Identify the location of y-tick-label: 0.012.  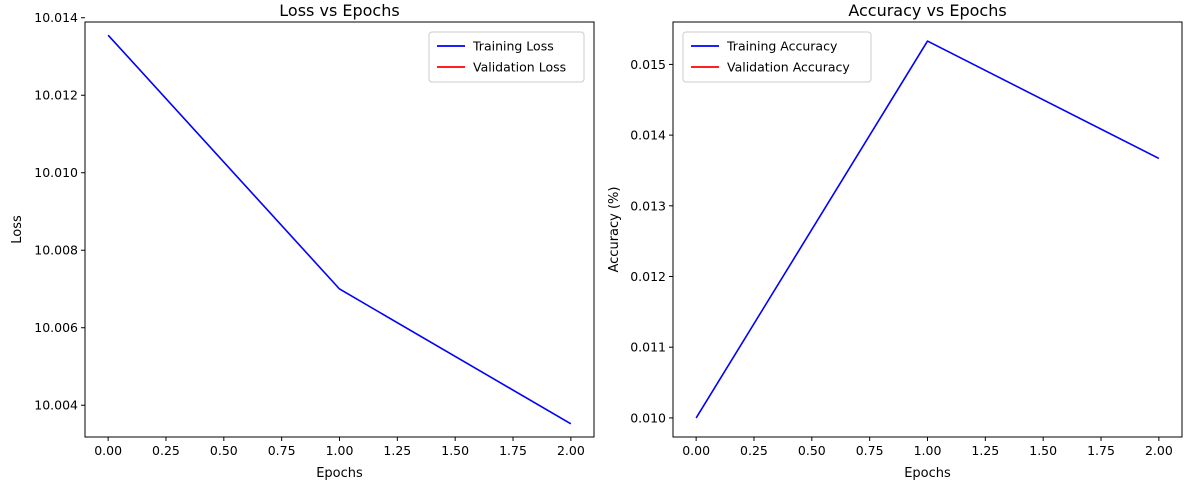
(648, 276).